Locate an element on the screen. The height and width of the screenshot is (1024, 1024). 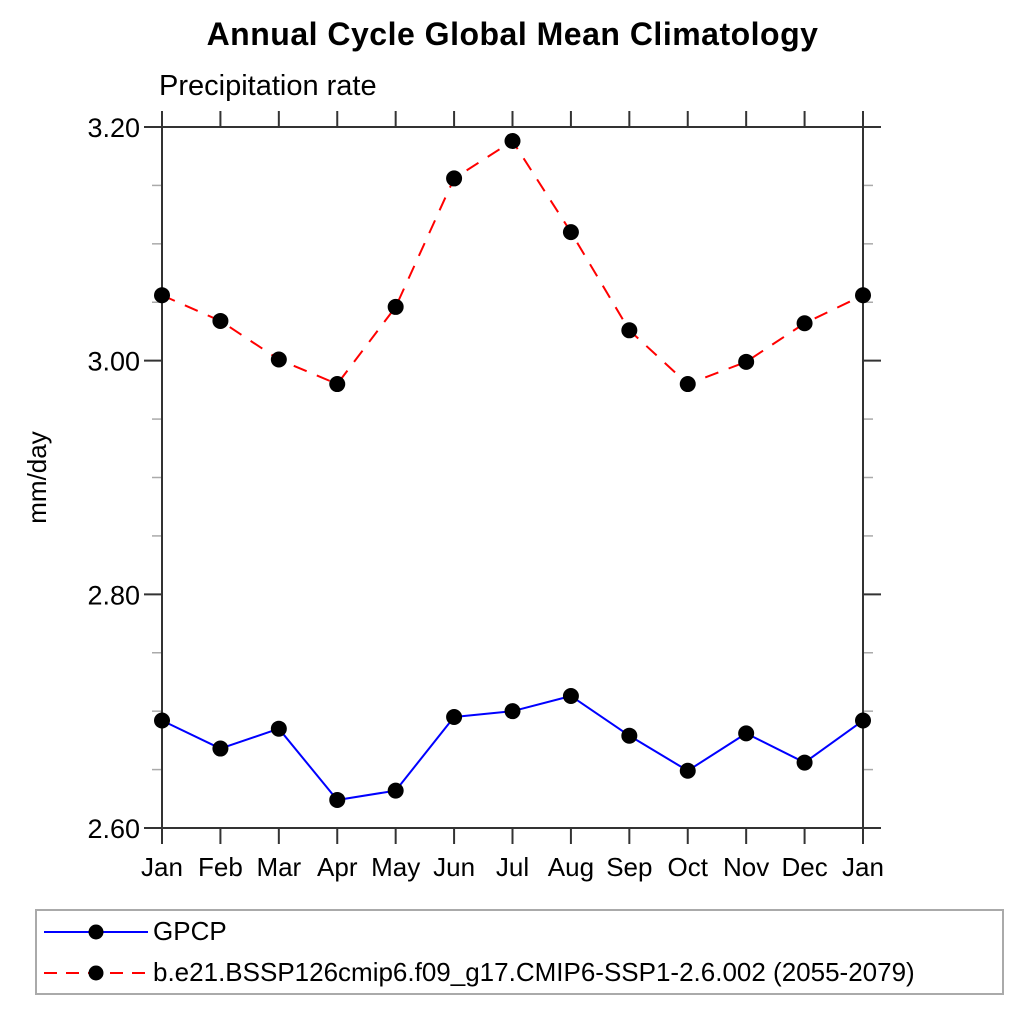
y-tick-label: 3.00 is located at coordinates (113, 362).